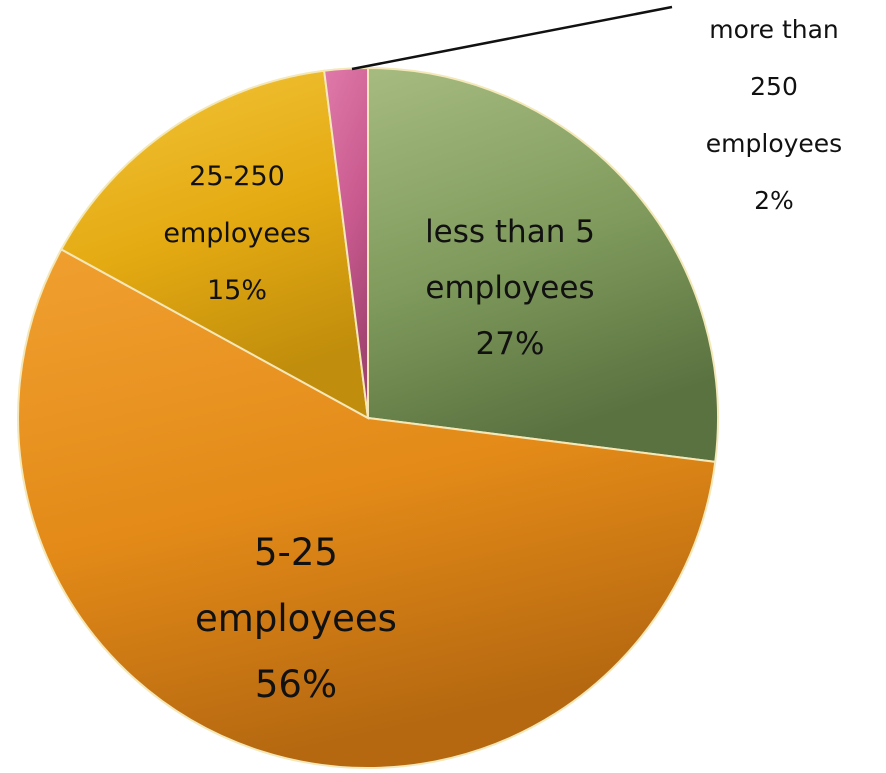  Describe the element at coordinates (237, 176) in the screenshot. I see `slice-category-label: 25-250` at that location.